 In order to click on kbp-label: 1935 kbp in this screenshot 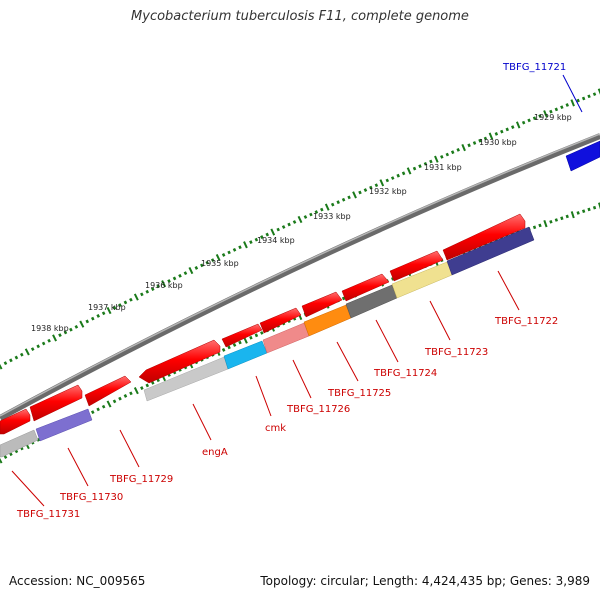, I will do `click(220, 263)`.